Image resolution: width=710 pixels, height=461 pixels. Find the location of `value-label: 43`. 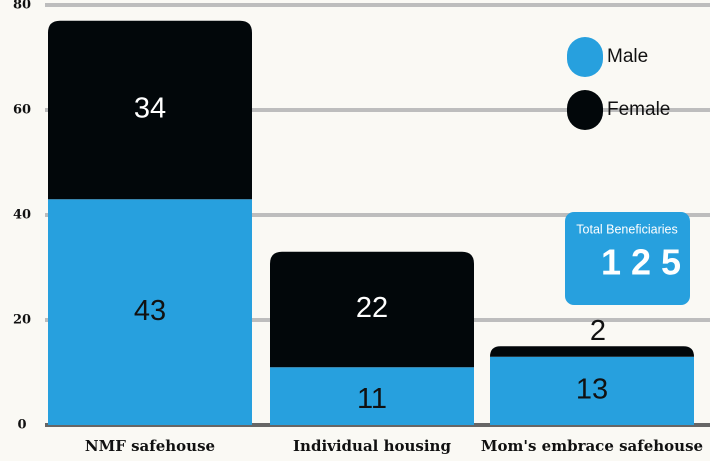

value-label: 43 is located at coordinates (150, 311).